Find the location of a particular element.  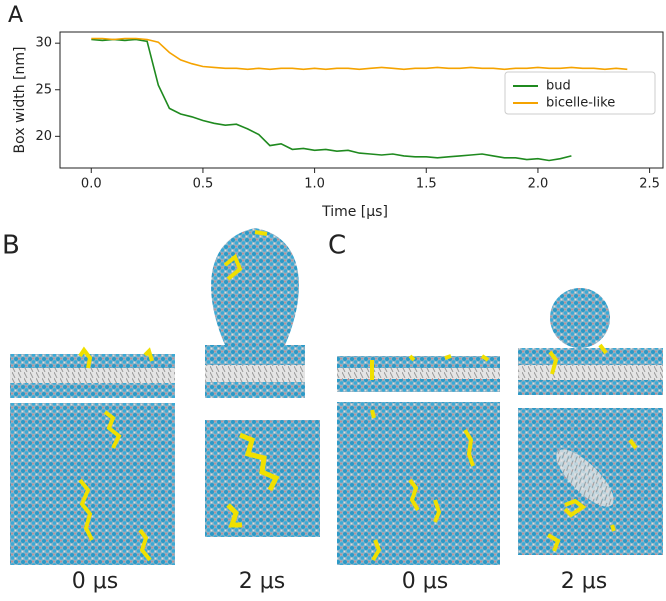

panel-label: A is located at coordinates (15, 15).